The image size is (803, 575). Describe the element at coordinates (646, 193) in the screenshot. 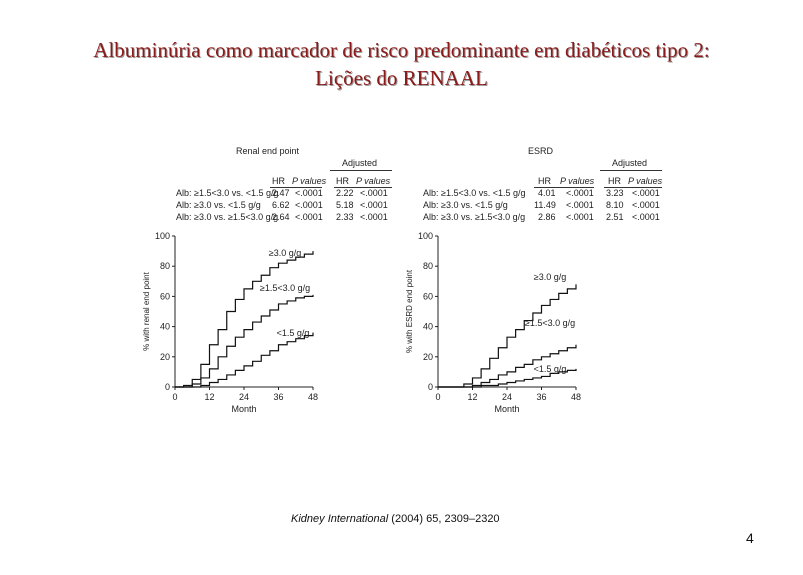

I see `esrd-row1-adj-p: <.0001` at that location.